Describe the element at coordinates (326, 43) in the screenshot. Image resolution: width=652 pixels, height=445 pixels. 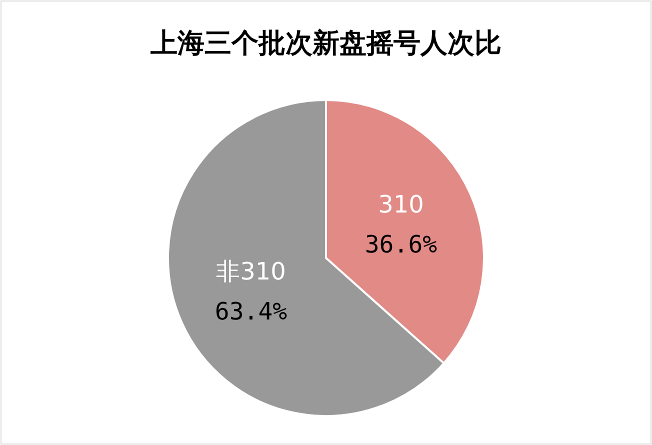
I see `title: 上海三个批次新盘摇号人次比` at that location.